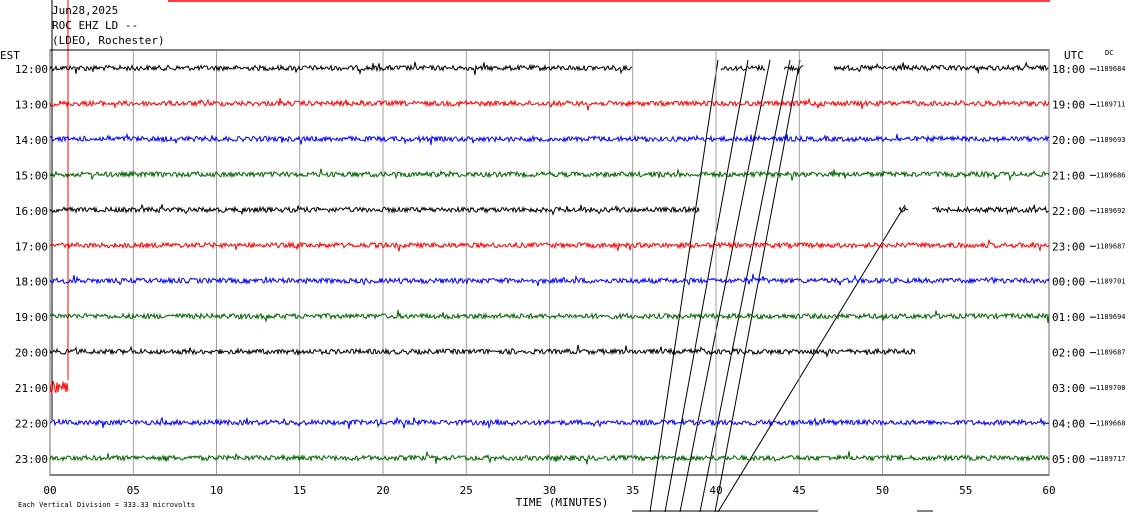 This screenshot has height=519, width=1130. Describe the element at coordinates (1068, 459) in the screenshot. I see `utc-label: 05:00` at that location.